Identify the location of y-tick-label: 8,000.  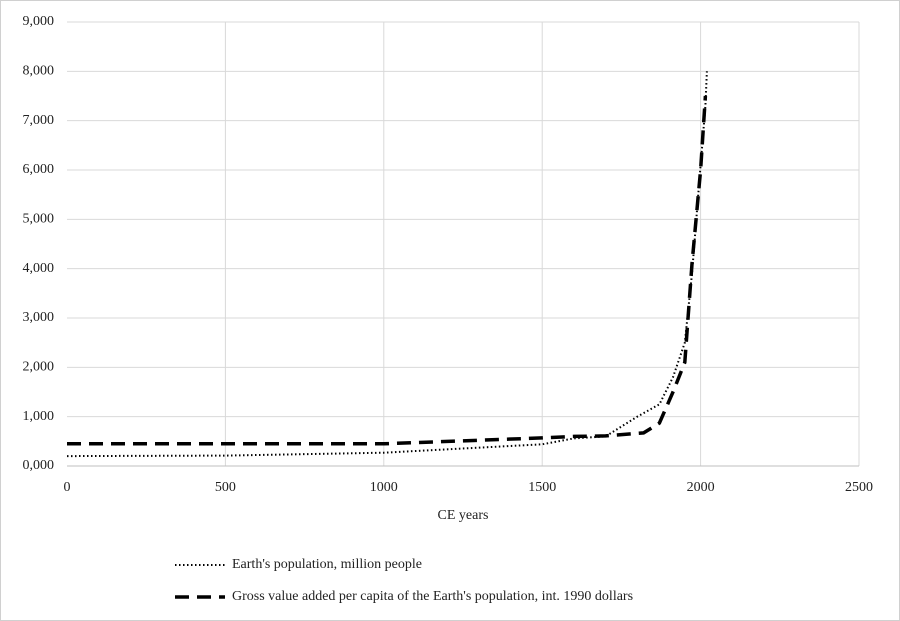
(39, 71).